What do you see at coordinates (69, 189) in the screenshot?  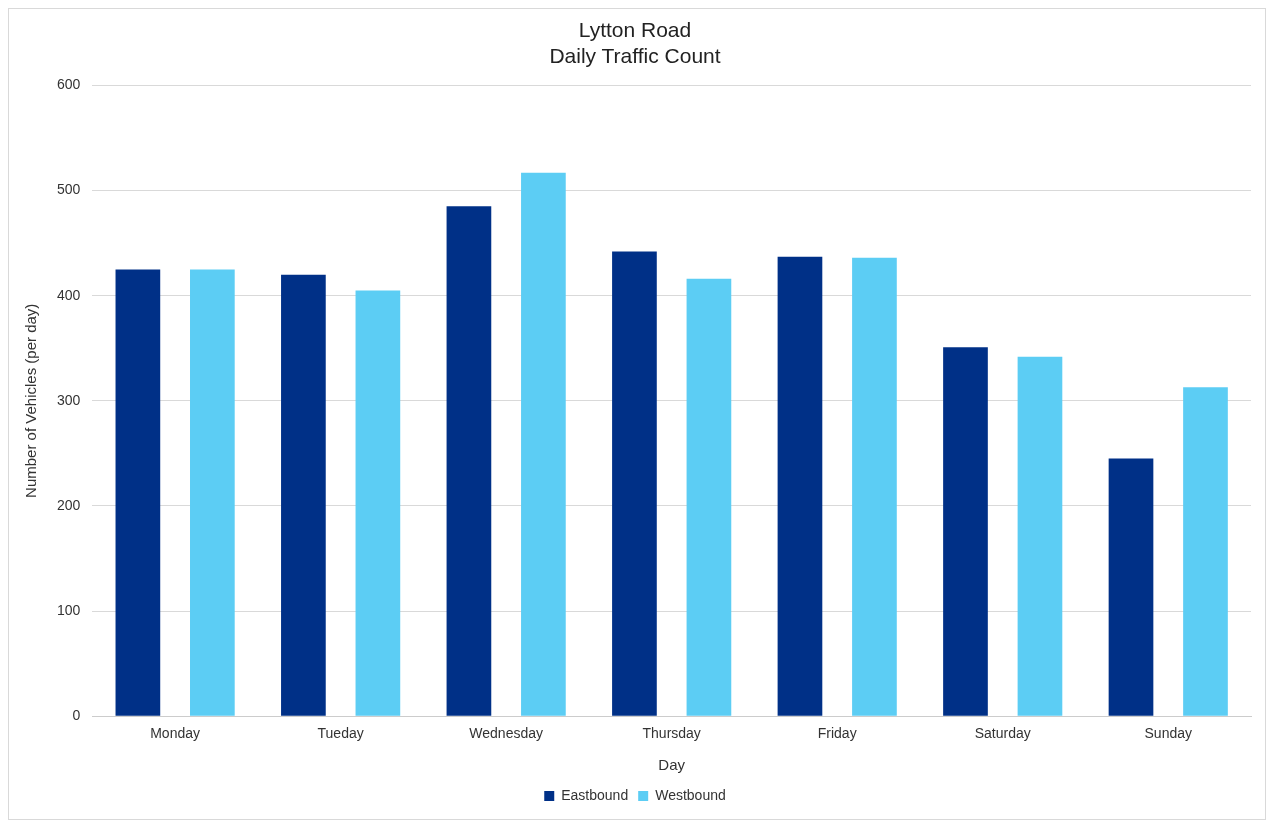 I see `y-tick-label: 500` at bounding box center [69, 189].